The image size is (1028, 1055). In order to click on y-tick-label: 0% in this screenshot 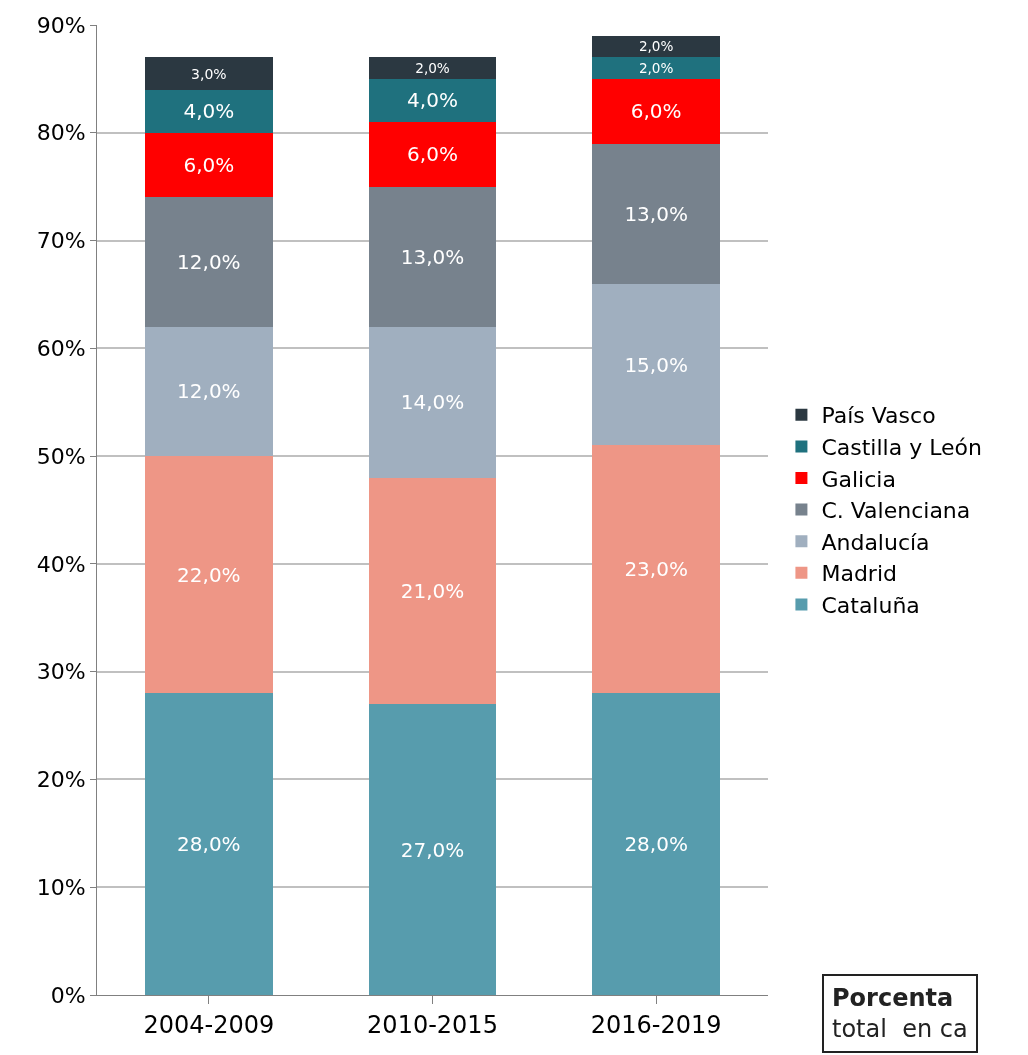, I will do `click(68, 995)`.